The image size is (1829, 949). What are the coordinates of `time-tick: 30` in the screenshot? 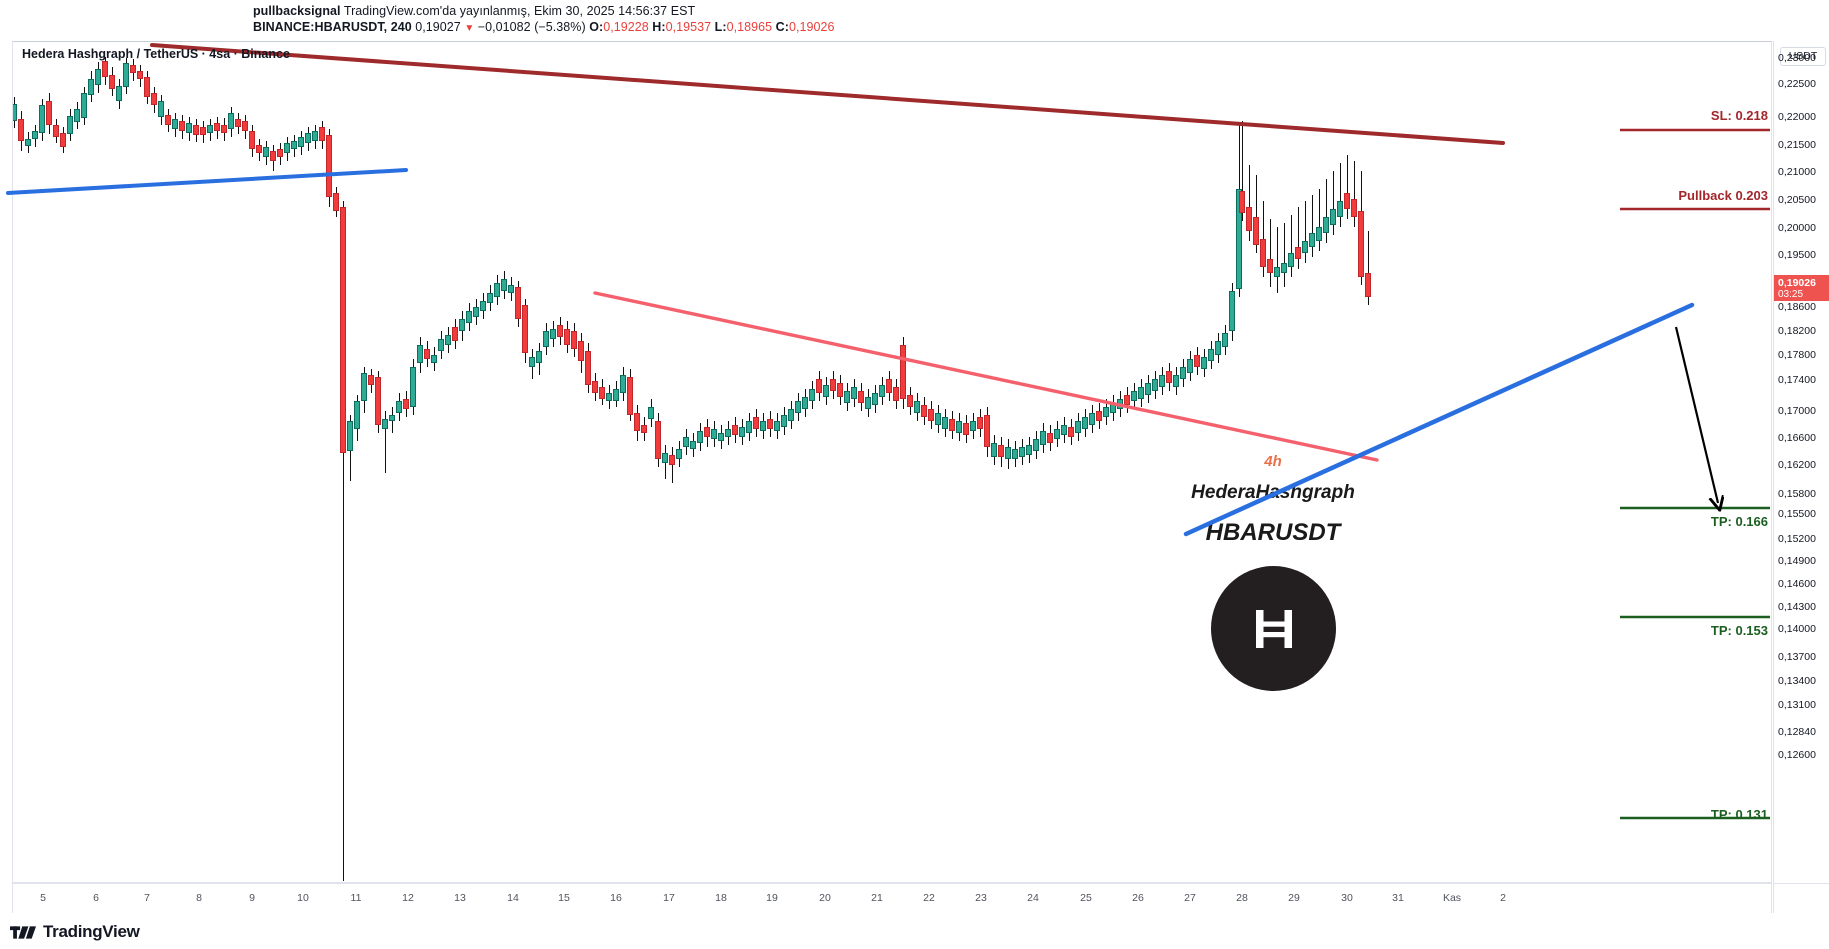 It's located at (1347, 898).